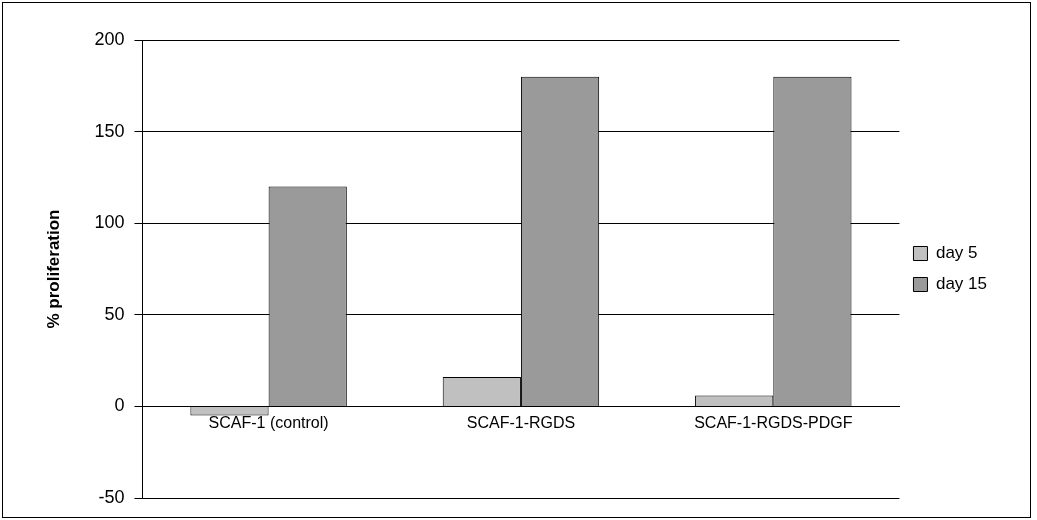 This screenshot has height=520, width=1037. Describe the element at coordinates (961, 284) in the screenshot. I see `legend-label: day 15` at that location.